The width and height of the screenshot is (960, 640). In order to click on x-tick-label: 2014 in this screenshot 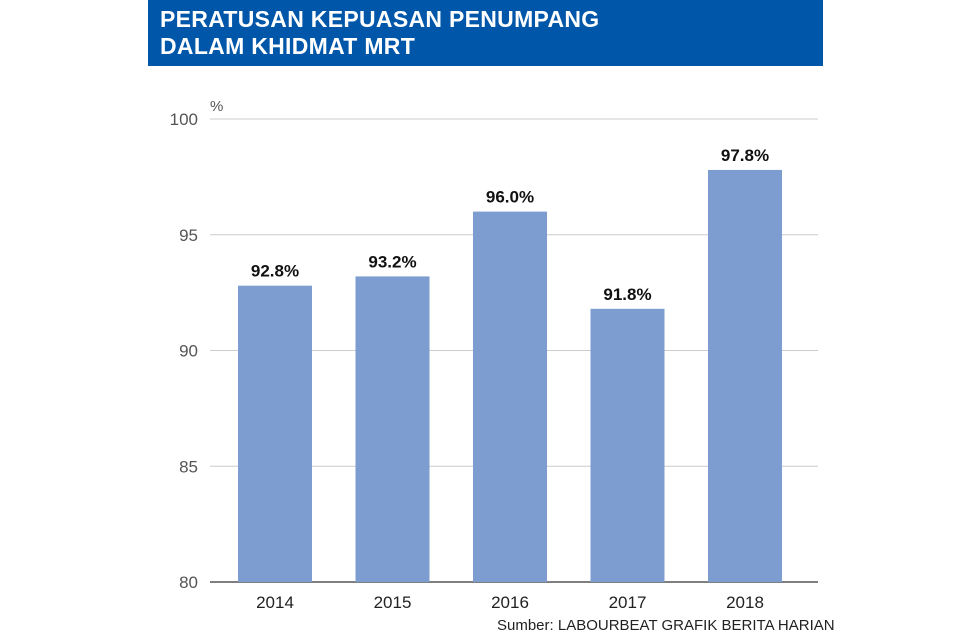, I will do `click(275, 602)`.